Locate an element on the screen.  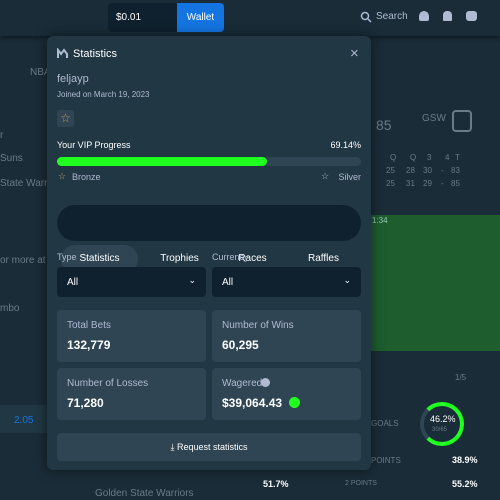
bg-score-cell: 83 is located at coordinates (455, 170).